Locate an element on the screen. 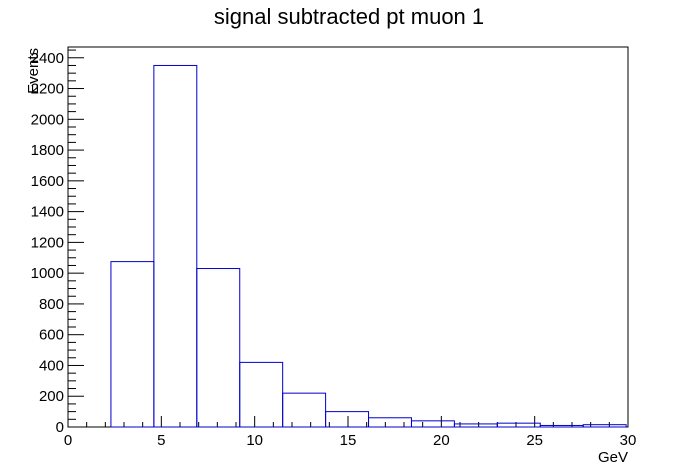  y-tick-label: 600 is located at coordinates (51, 335).